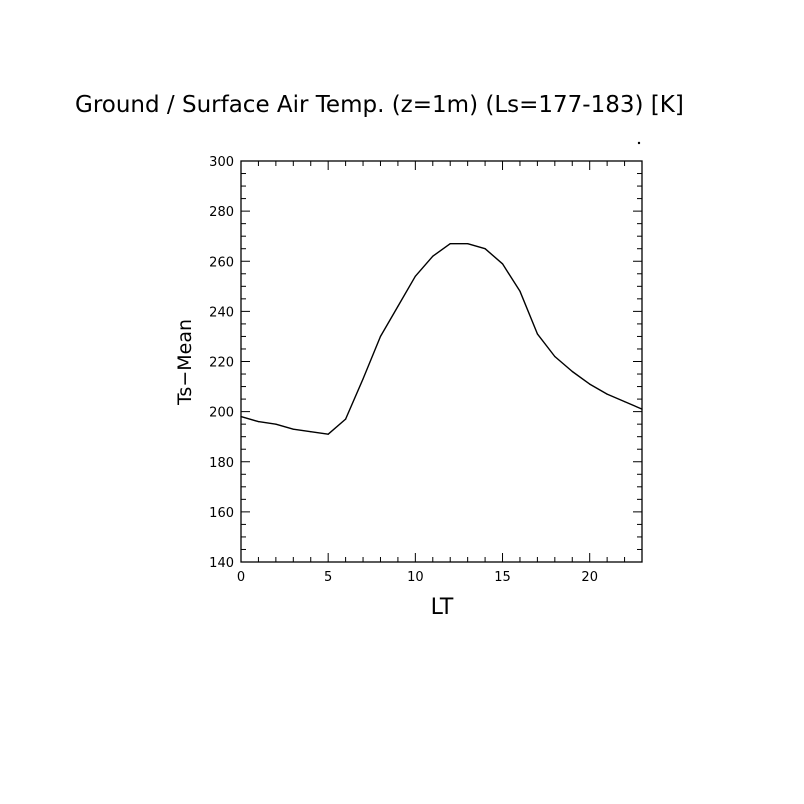  What do you see at coordinates (221, 212) in the screenshot?
I see `y-tick-label: 280` at bounding box center [221, 212].